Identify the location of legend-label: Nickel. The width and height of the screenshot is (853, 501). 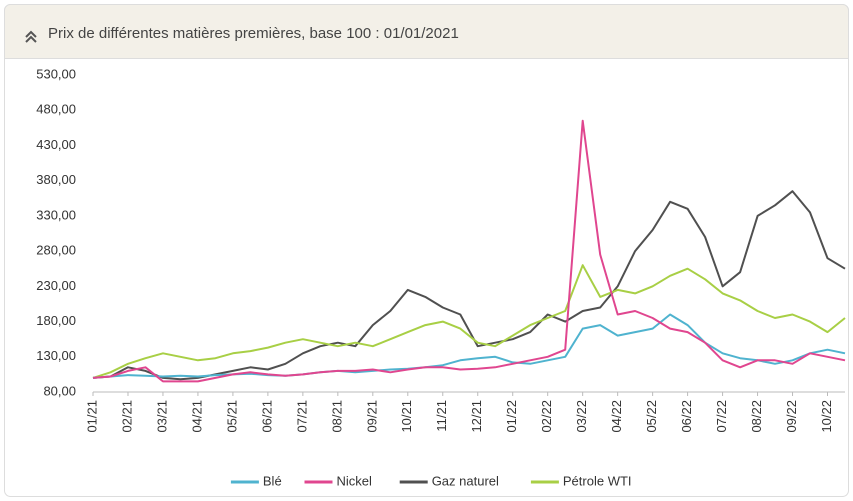
(355, 480).